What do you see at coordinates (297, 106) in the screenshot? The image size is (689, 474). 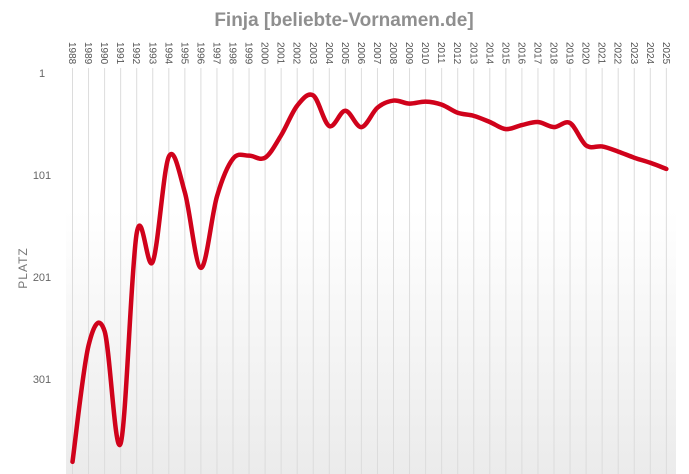 I see `data-point-2002` at bounding box center [297, 106].